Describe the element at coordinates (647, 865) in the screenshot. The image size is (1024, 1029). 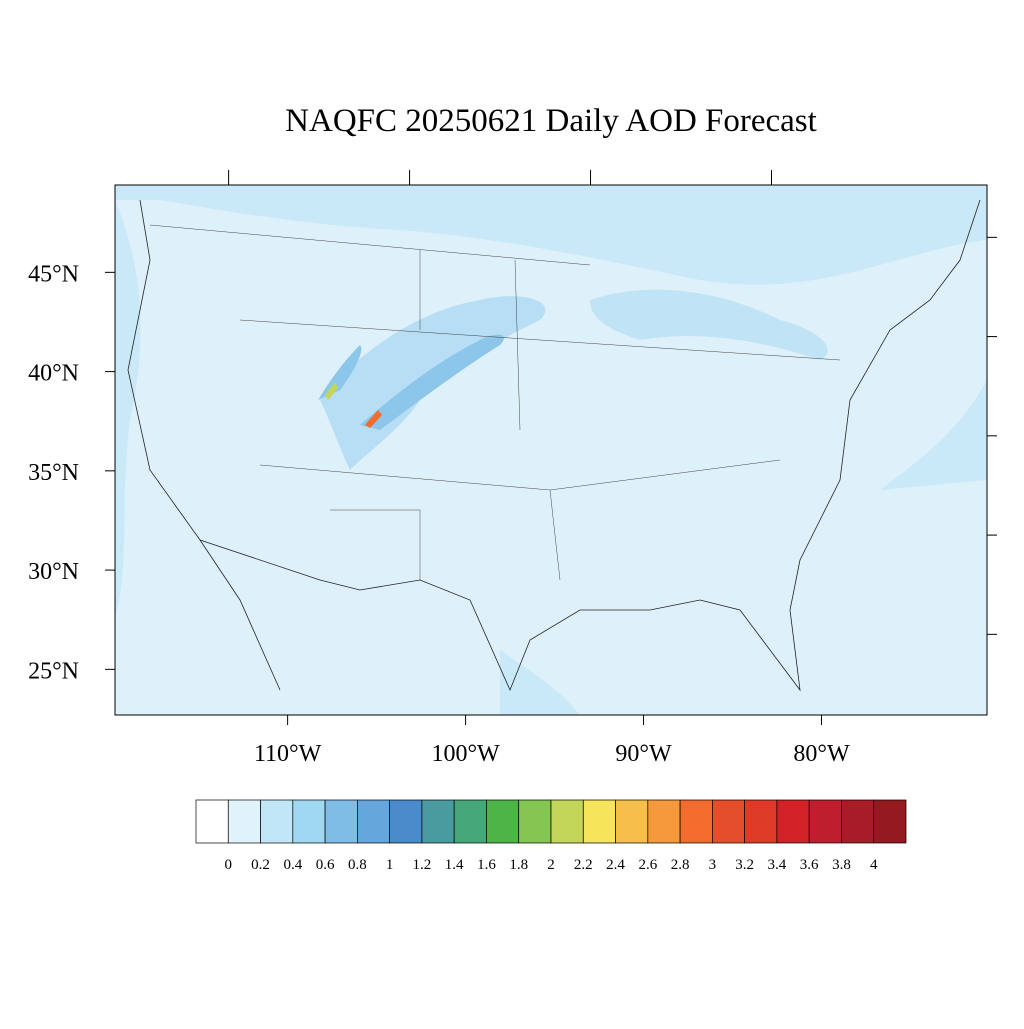
I see `colorbar-label: 2.6` at that location.